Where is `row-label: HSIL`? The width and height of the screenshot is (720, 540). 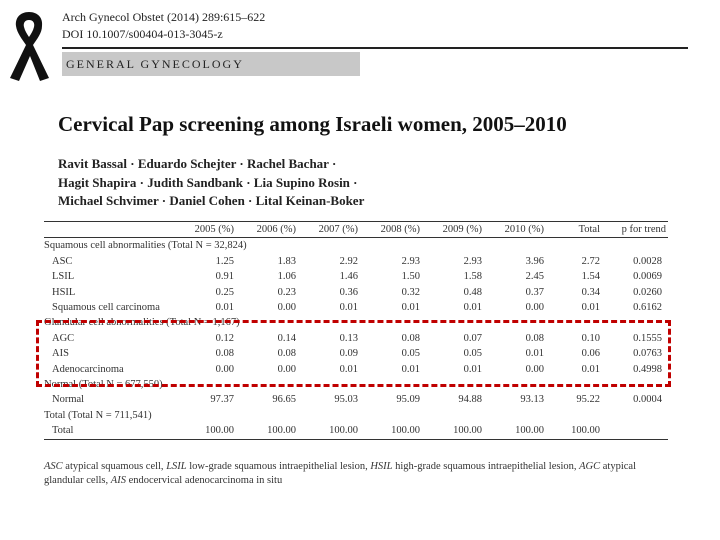 row-label: HSIL is located at coordinates (64, 292).